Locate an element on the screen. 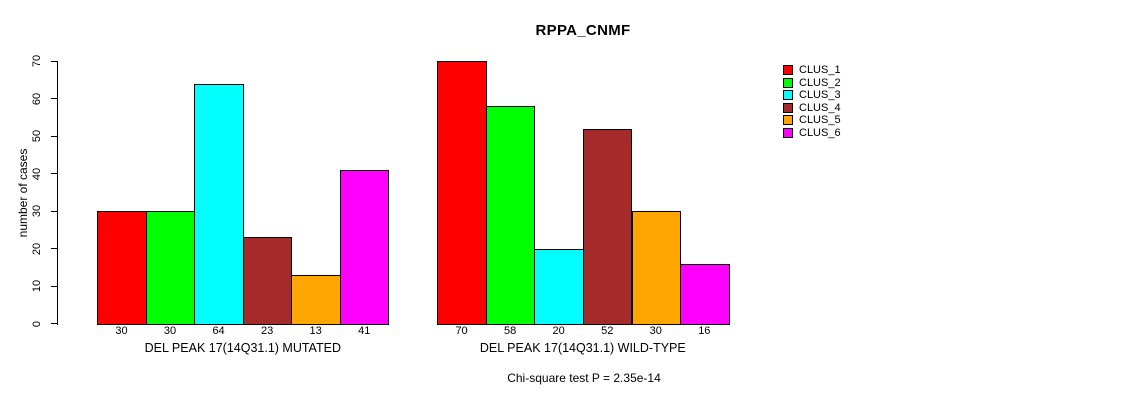  bar-value-label: 20 is located at coordinates (558, 331).